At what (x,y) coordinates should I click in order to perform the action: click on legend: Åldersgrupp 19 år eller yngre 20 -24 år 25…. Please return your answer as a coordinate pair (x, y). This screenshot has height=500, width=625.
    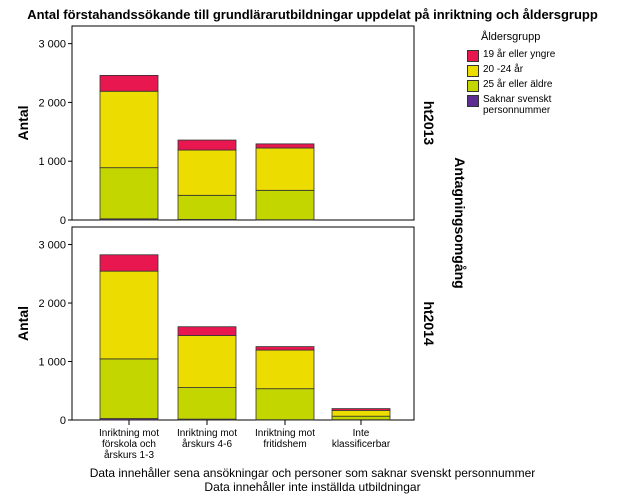
    Looking at the image, I should click on (515, 74).